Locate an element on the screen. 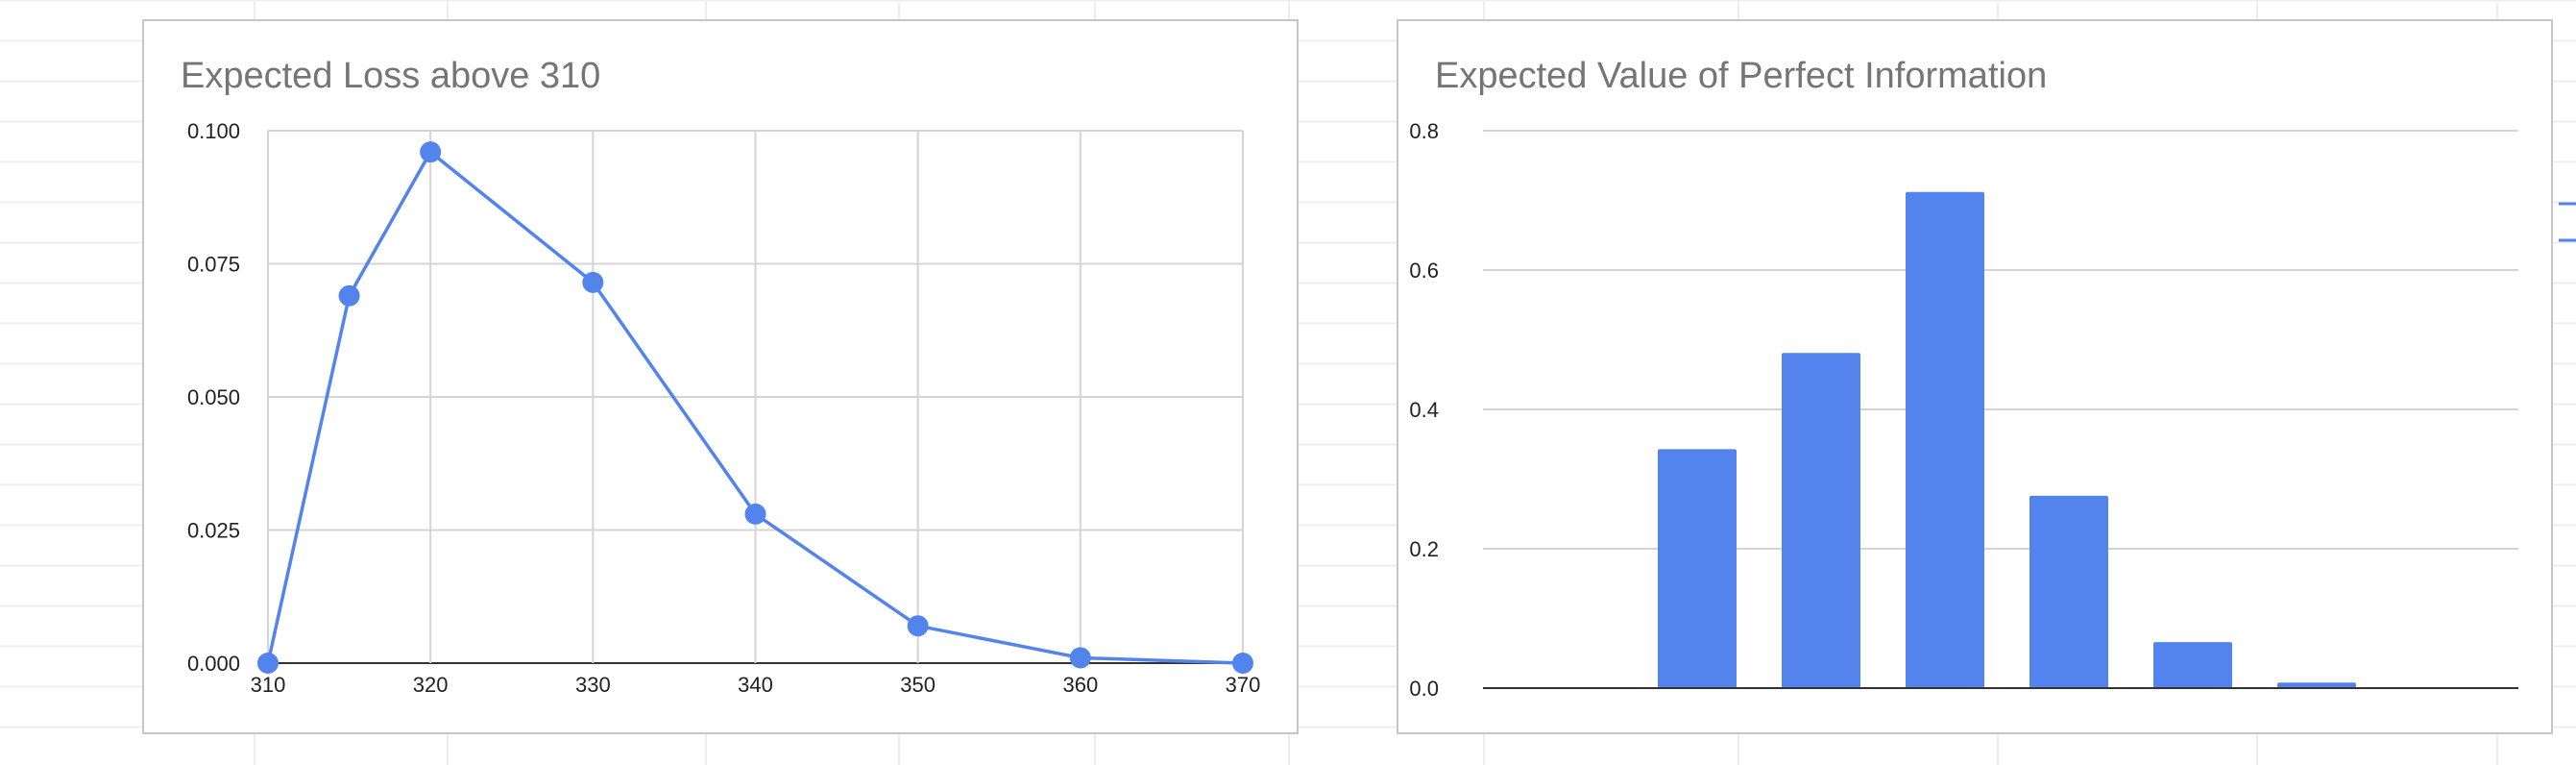 The width and height of the screenshot is (2576, 765). x-tick-label: 370 is located at coordinates (1244, 685).